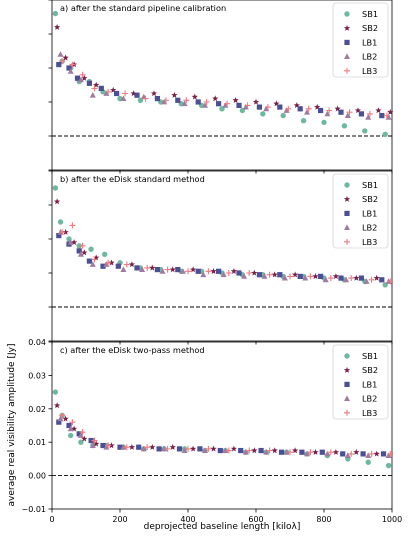 This screenshot has width=415, height=541. What do you see at coordinates (37, 409) in the screenshot?
I see `y-tick-label: 0.02` at bounding box center [37, 409].